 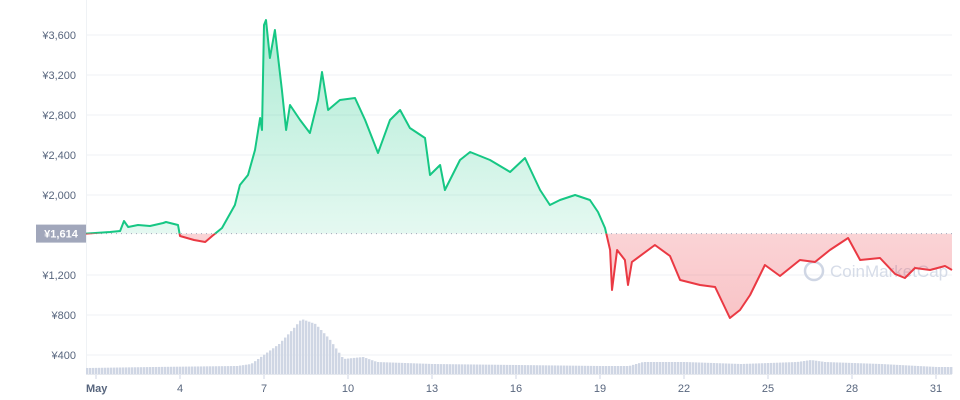 I want to click on y-tick-label: ¥3,600, so click(x=58, y=36).